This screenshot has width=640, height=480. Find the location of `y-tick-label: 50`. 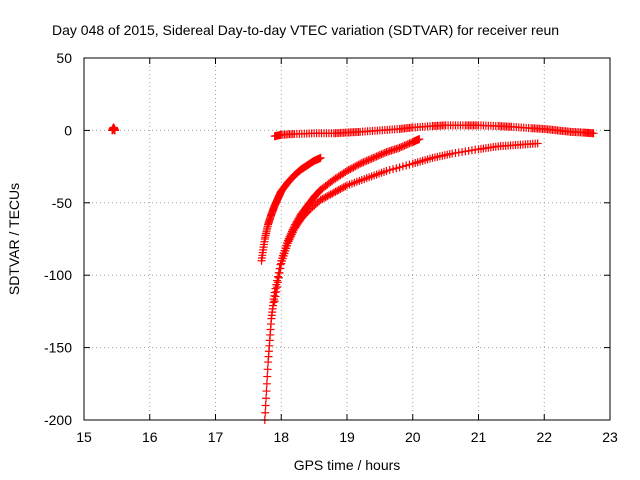

y-tick-label: 50 is located at coordinates (64, 58).